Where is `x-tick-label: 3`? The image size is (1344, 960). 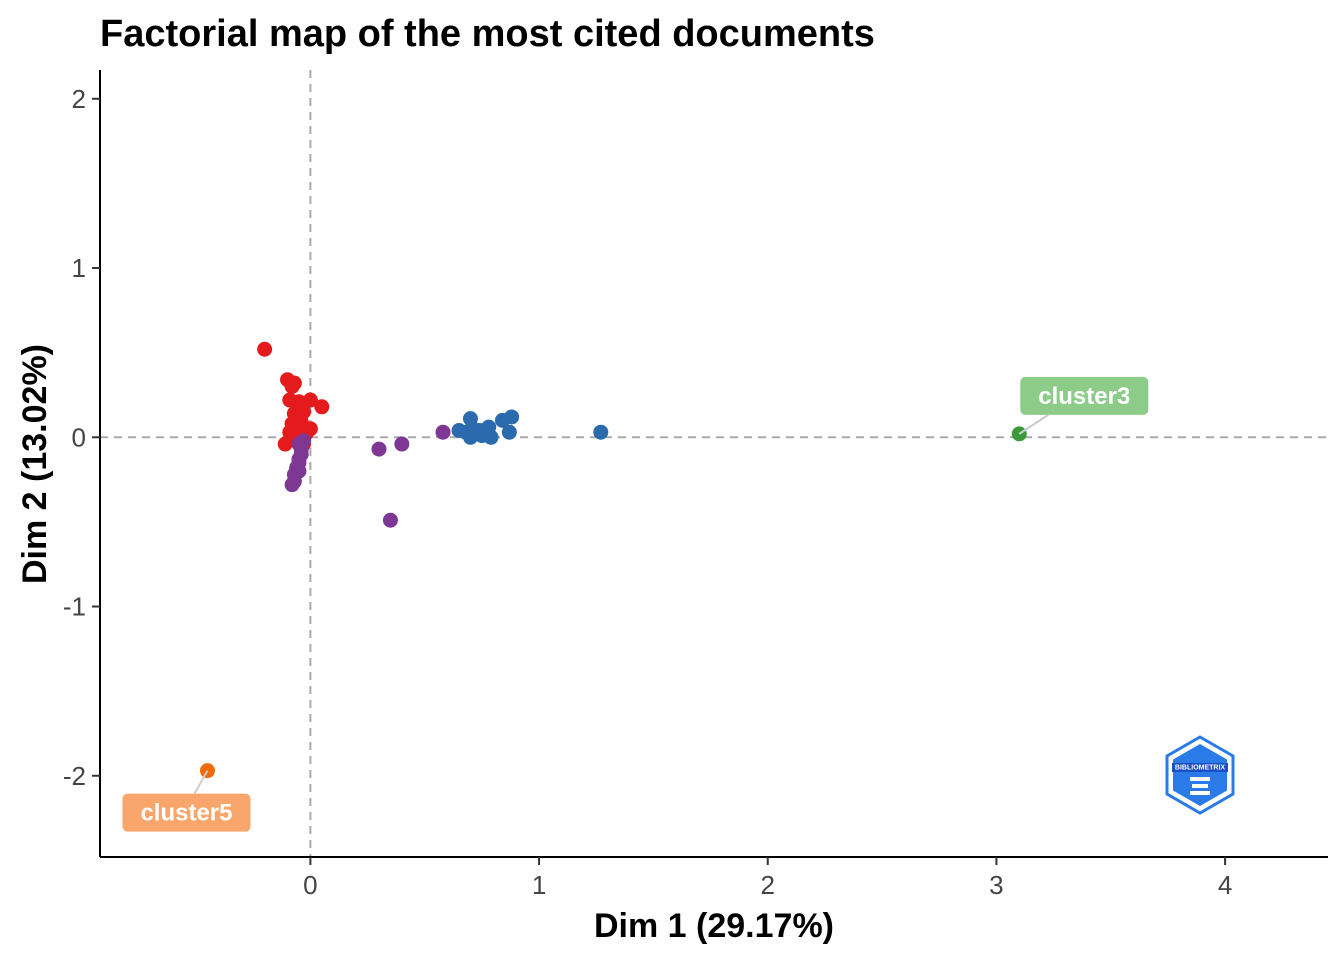 x-tick-label: 3 is located at coordinates (996, 885).